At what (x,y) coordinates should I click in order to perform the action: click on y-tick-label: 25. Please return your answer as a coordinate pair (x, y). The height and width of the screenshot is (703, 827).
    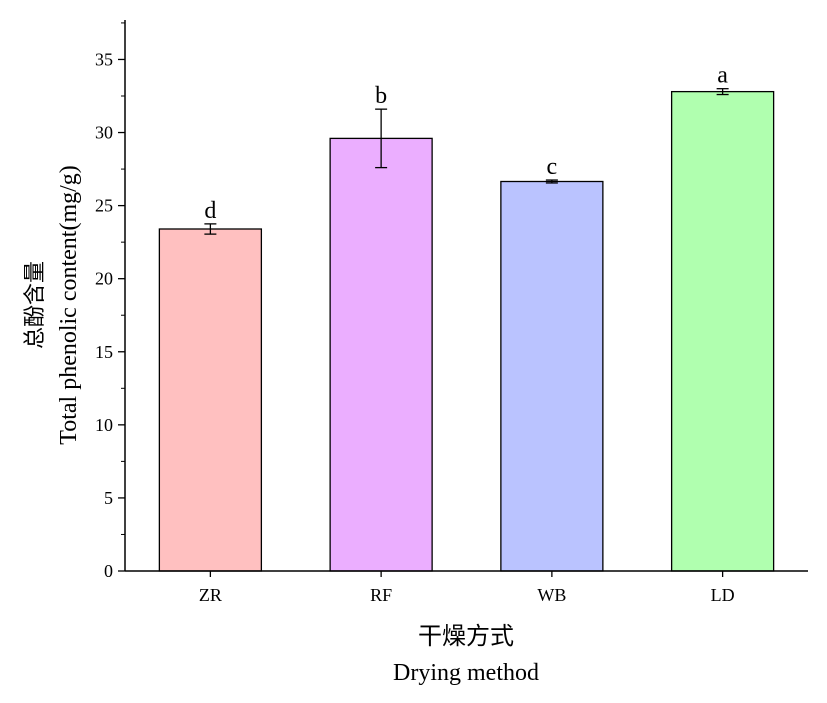
    Looking at the image, I should click on (104, 206).